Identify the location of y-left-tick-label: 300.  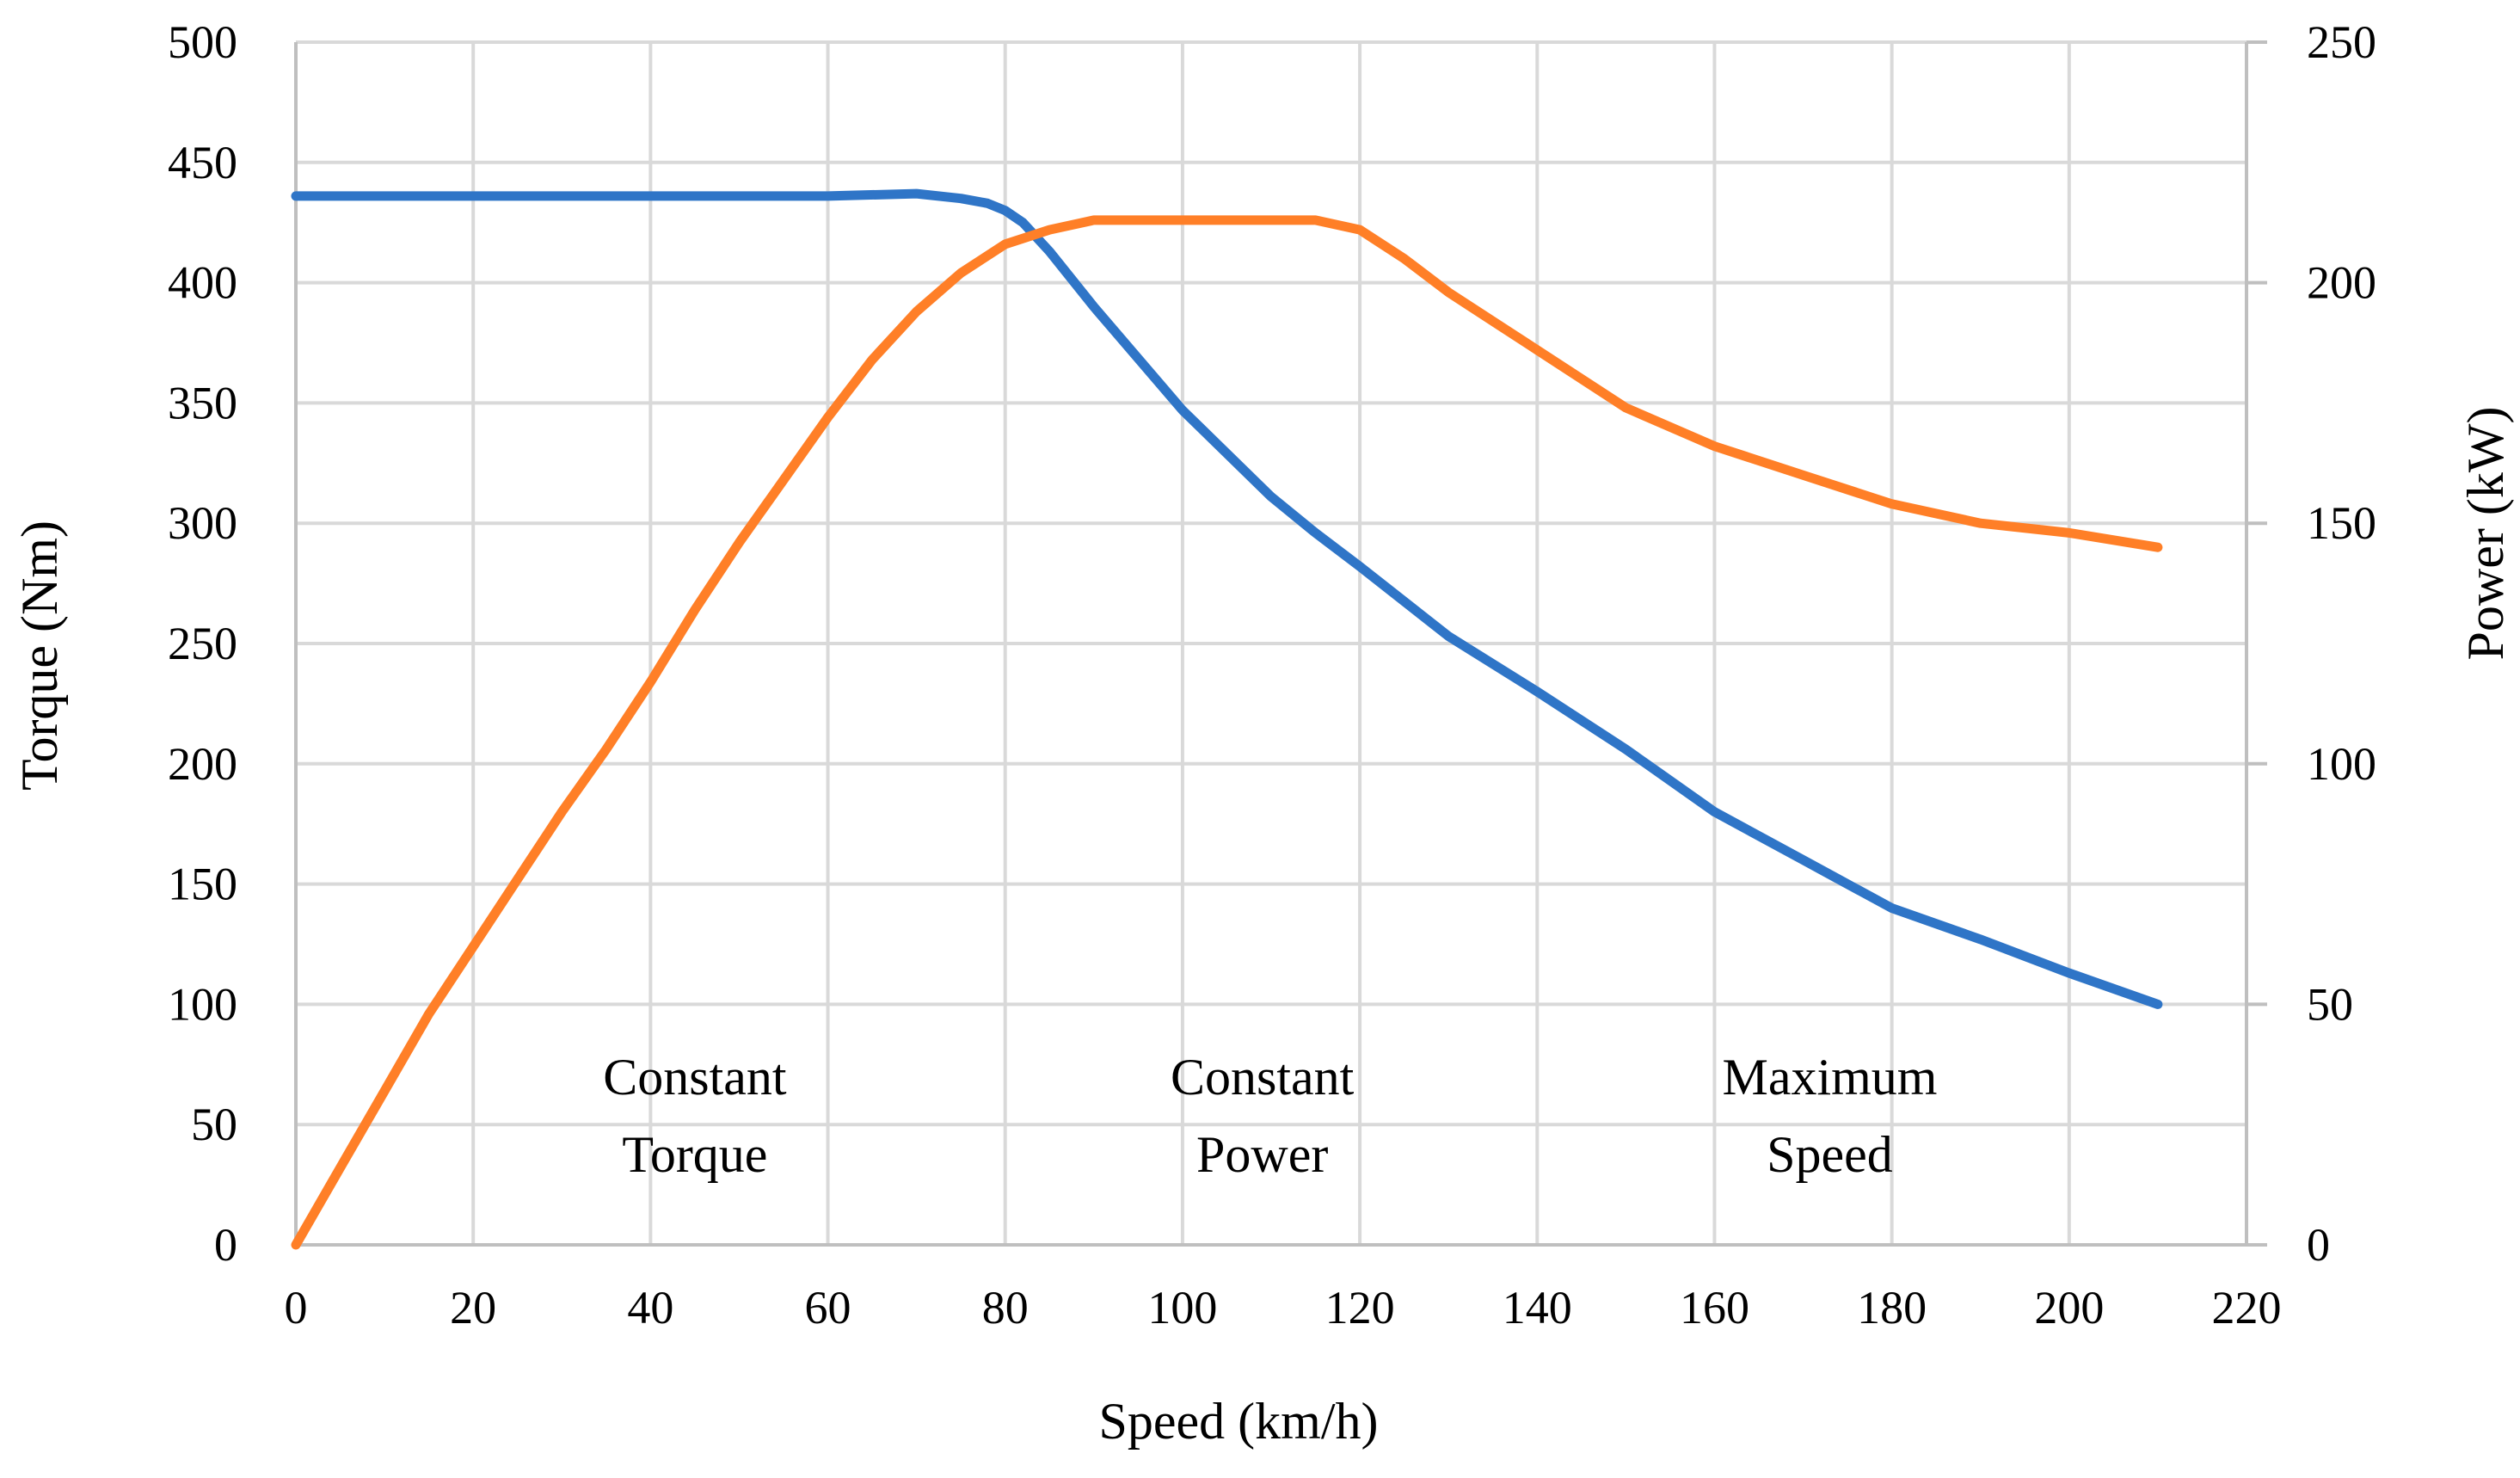
(203, 523).